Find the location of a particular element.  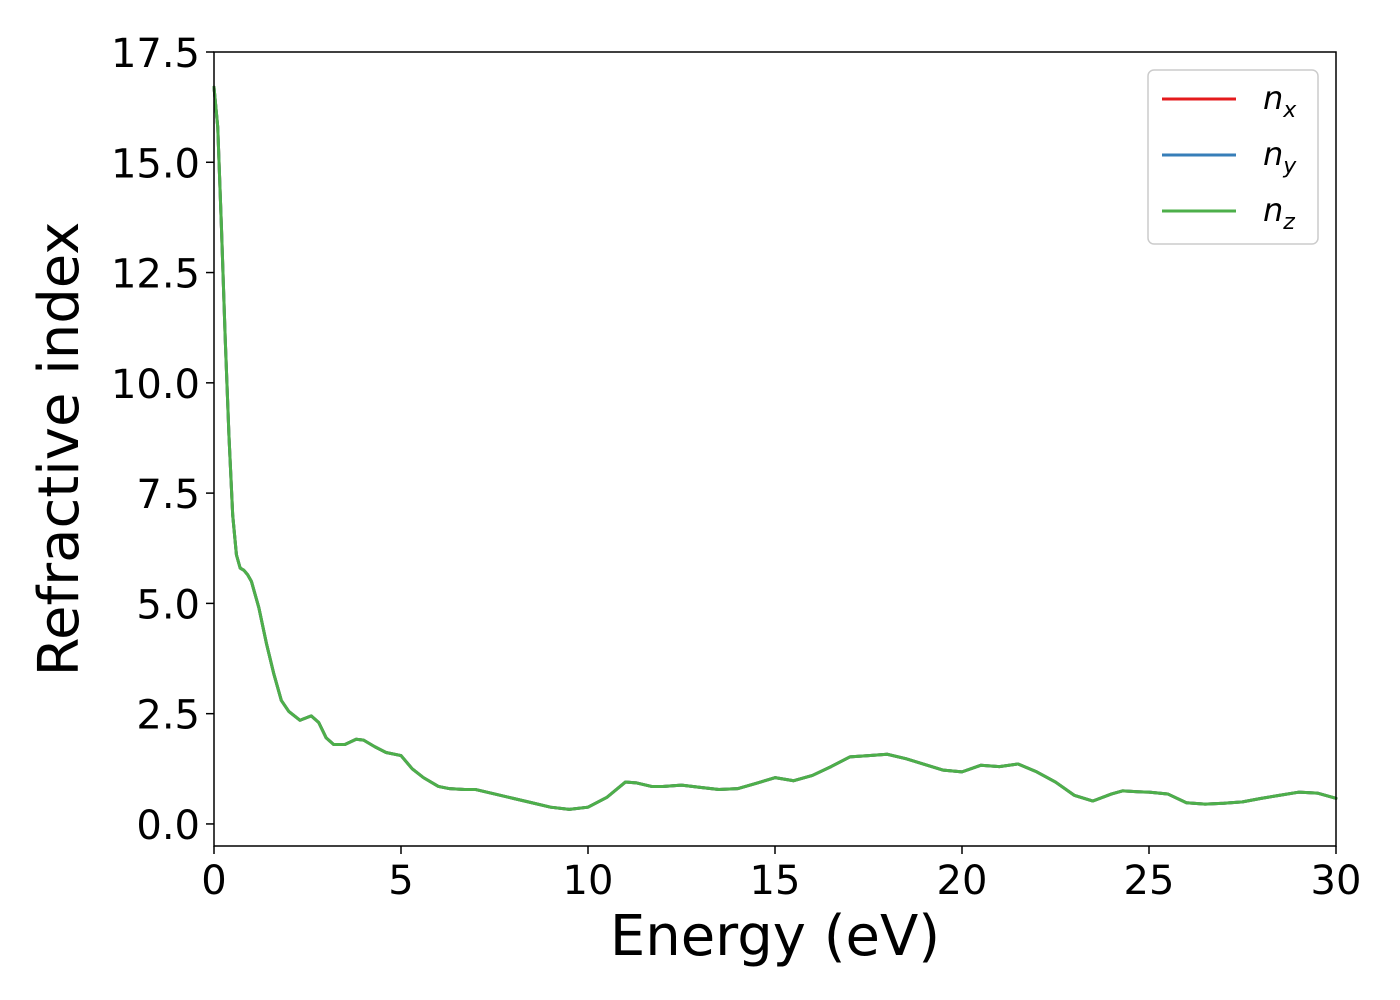

legend-label-subscript: z is located at coordinates (1288, 222).